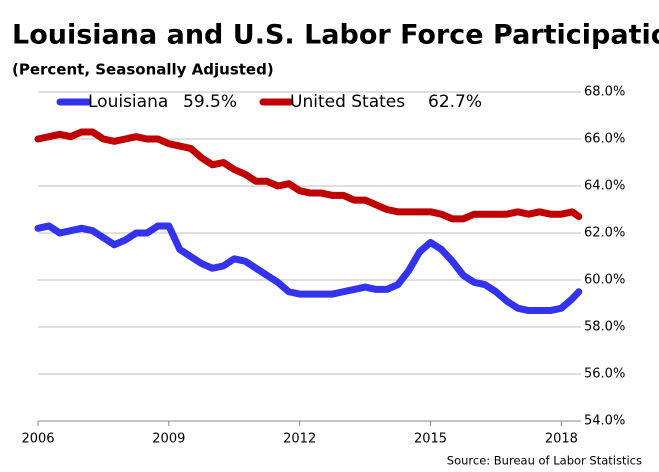  Describe the element at coordinates (430, 439) in the screenshot. I see `x-tick-label: 2015` at that location.